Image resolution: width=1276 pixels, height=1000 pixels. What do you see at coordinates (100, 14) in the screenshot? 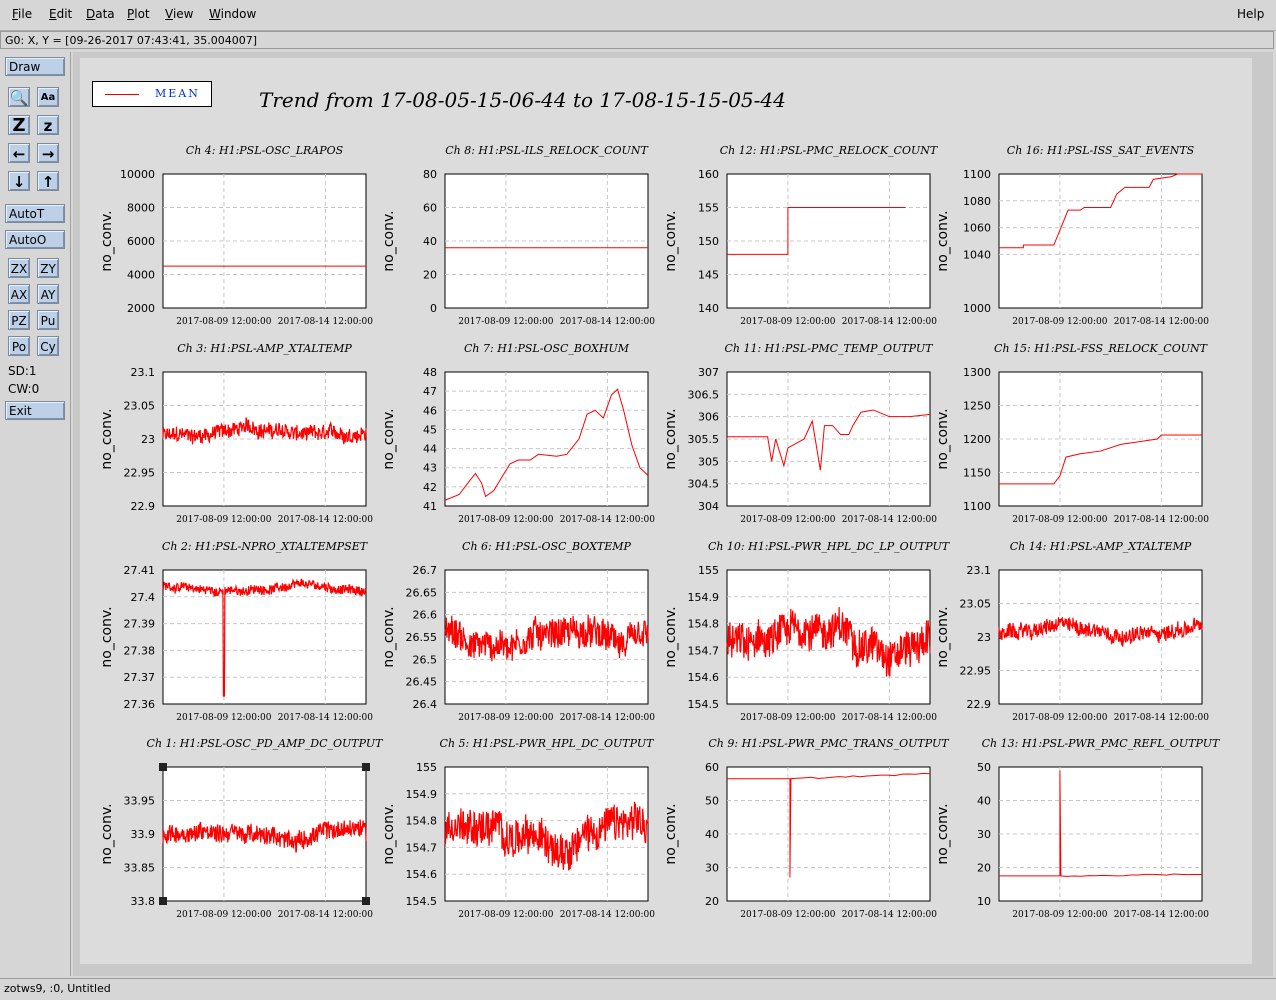
I see `menu-data: Data` at bounding box center [100, 14].